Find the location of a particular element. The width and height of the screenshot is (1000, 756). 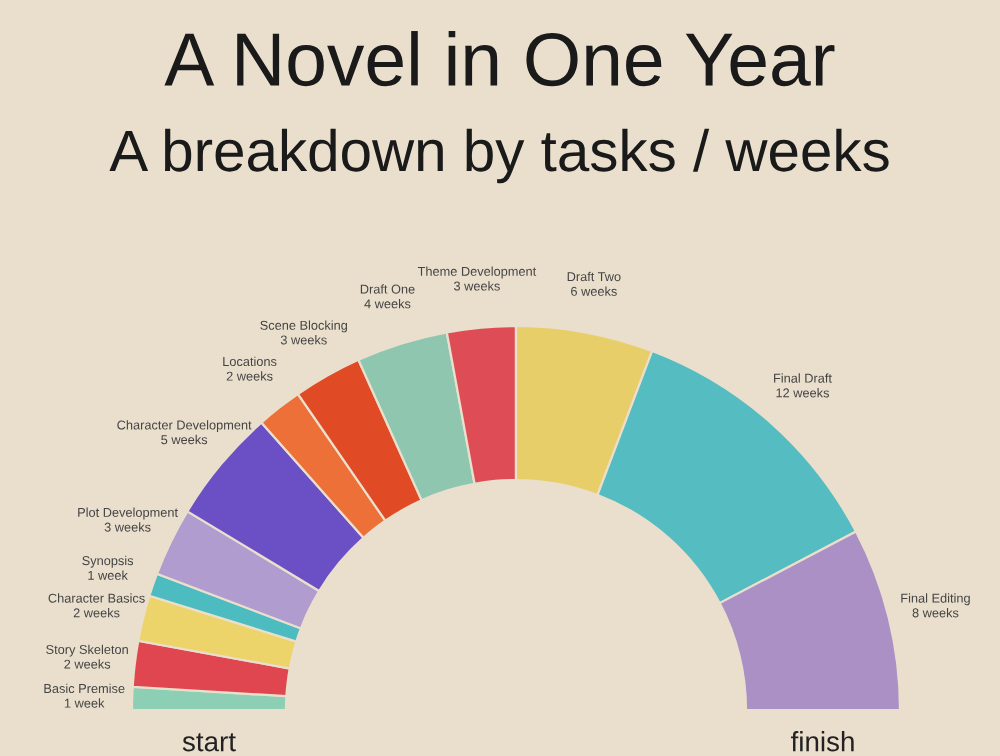

chart-subtitle: A breakdown by tasks / weeks is located at coordinates (499, 156).